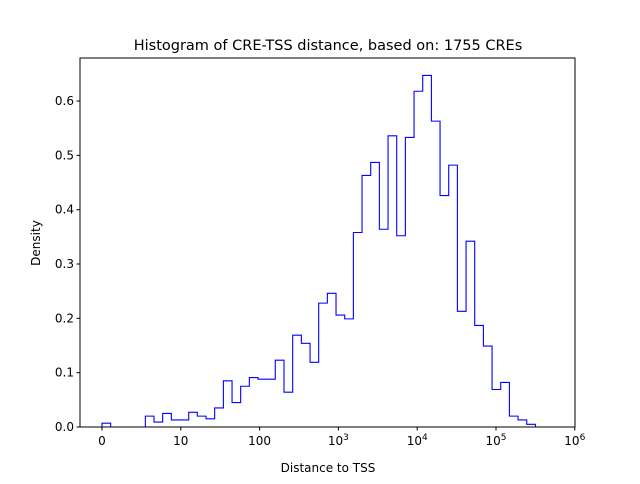 The width and height of the screenshot is (640, 484). I want to click on y-axis: 0.0 0.1 0.2 0.3 0.4 0.5 0.6, so click(67, 264).